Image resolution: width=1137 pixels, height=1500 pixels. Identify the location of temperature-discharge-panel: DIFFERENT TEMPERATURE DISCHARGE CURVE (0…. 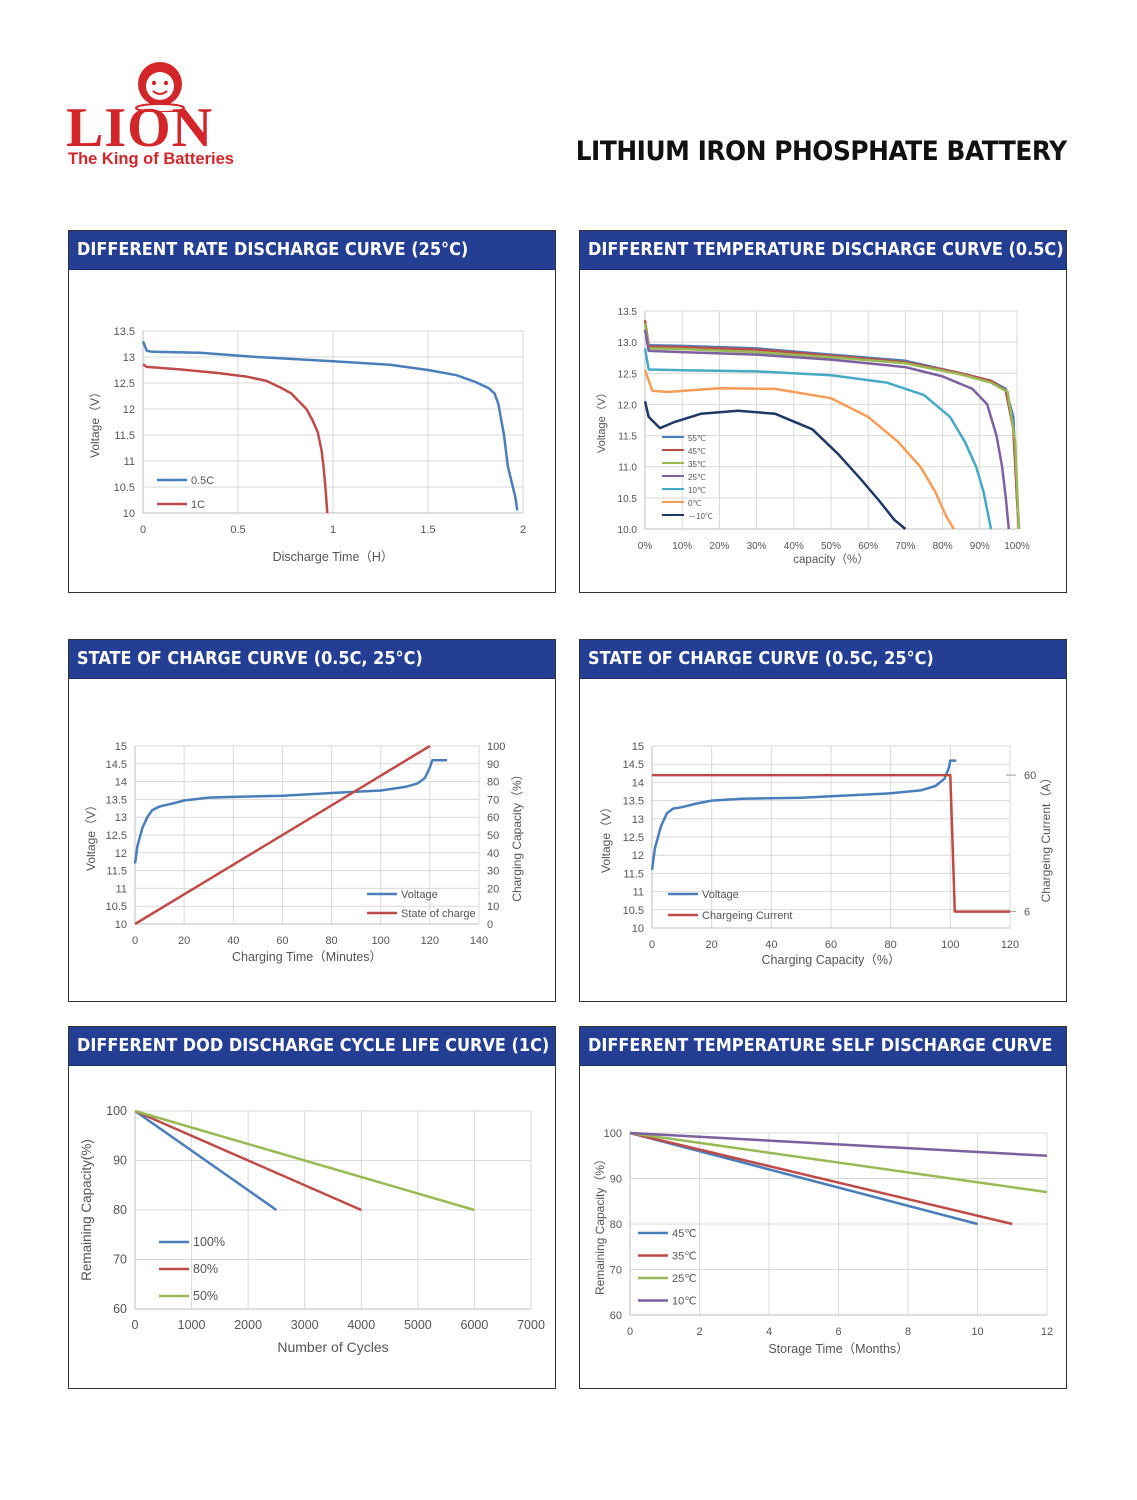
(823, 411).